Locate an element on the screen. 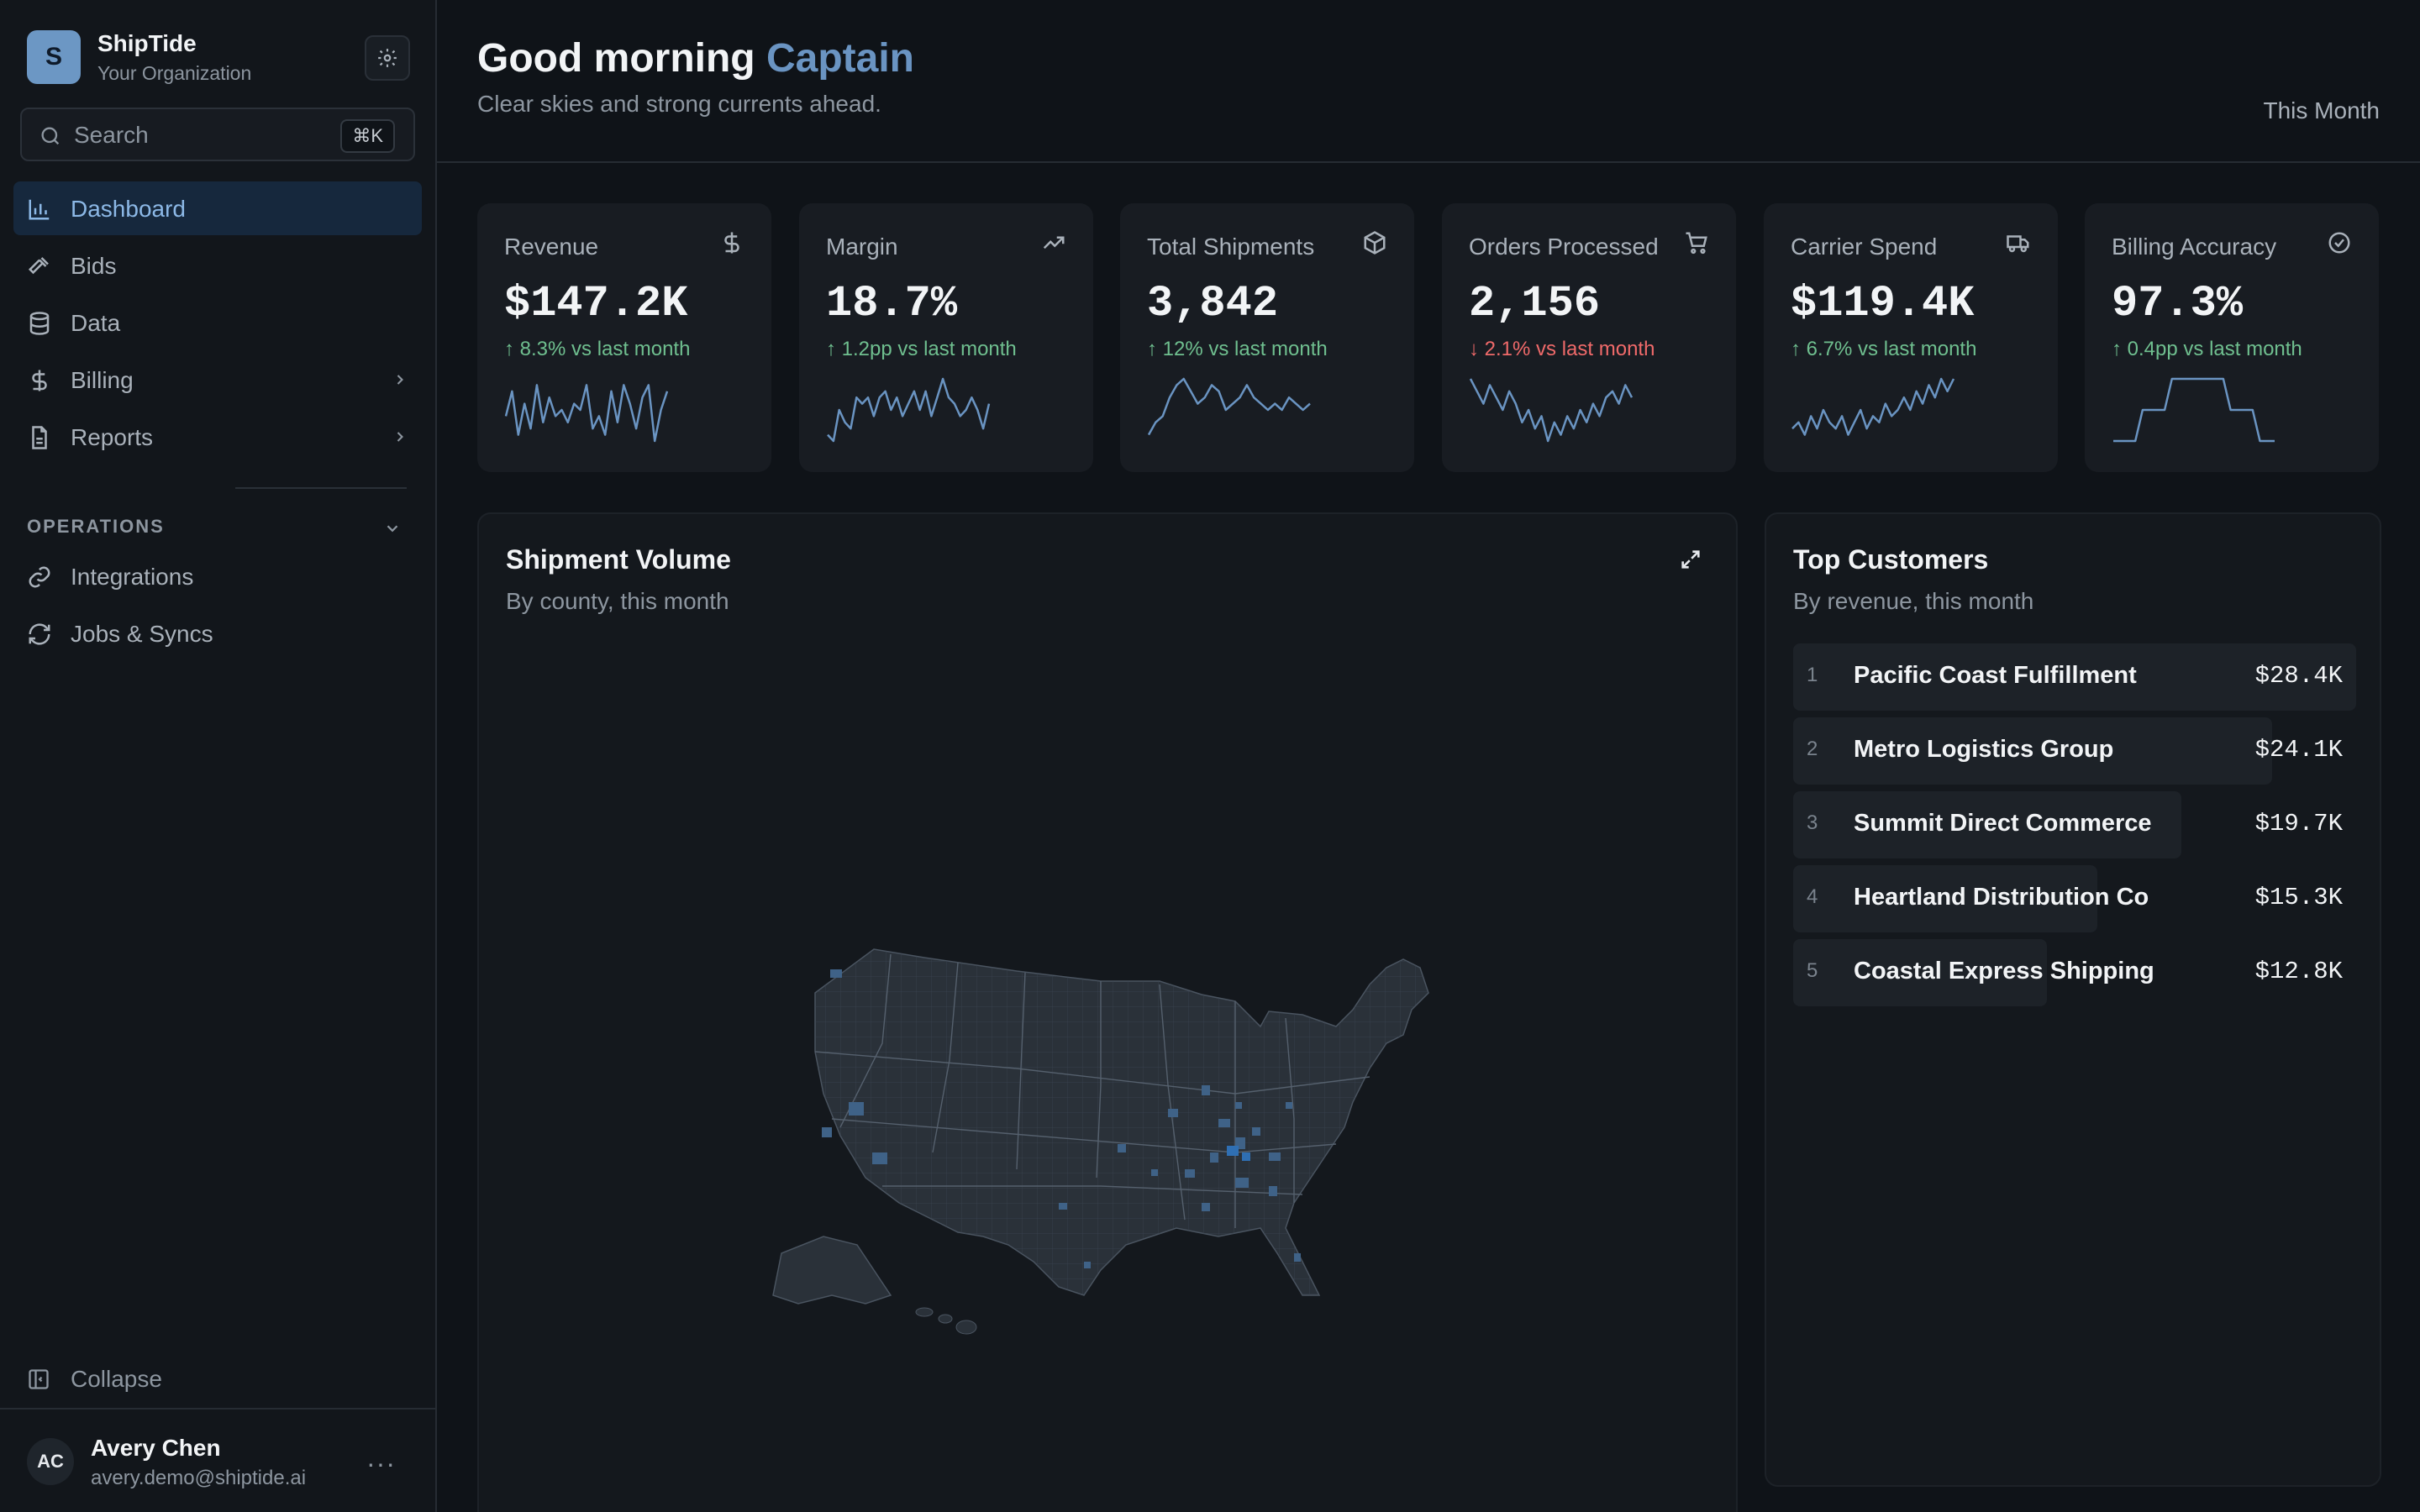 The width and height of the screenshot is (2420, 1512). nav-item-bids: Bids is located at coordinates (218, 265).